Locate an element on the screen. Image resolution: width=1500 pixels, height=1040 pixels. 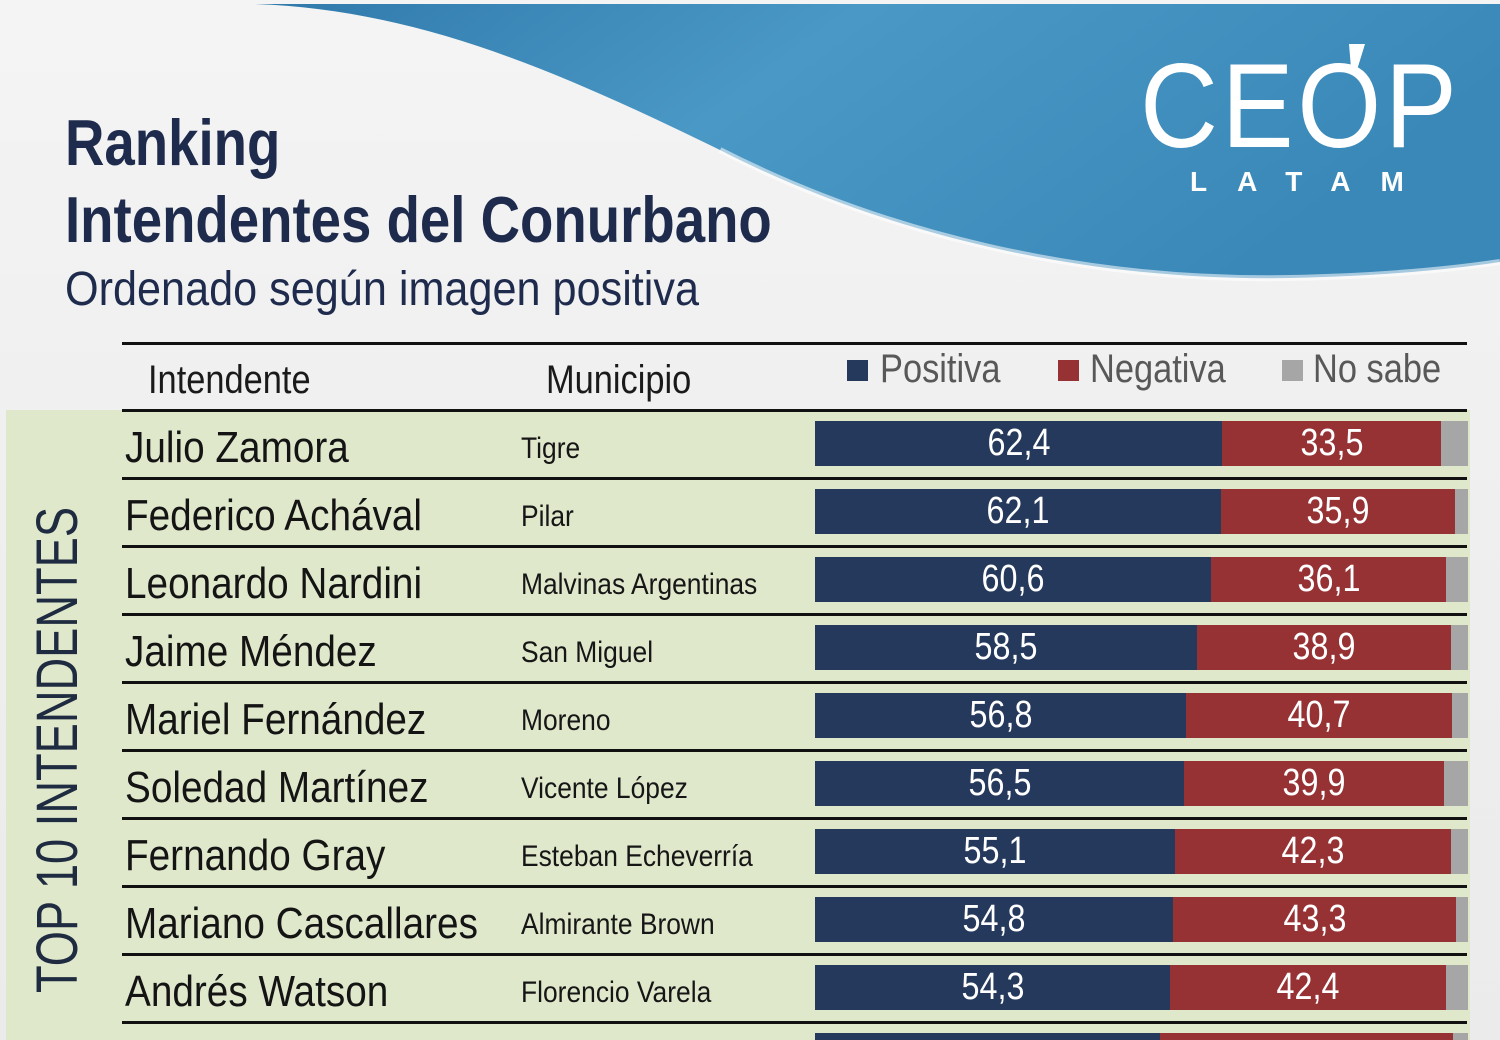
intendente-name: Soledad Martínez is located at coordinates (277, 787).